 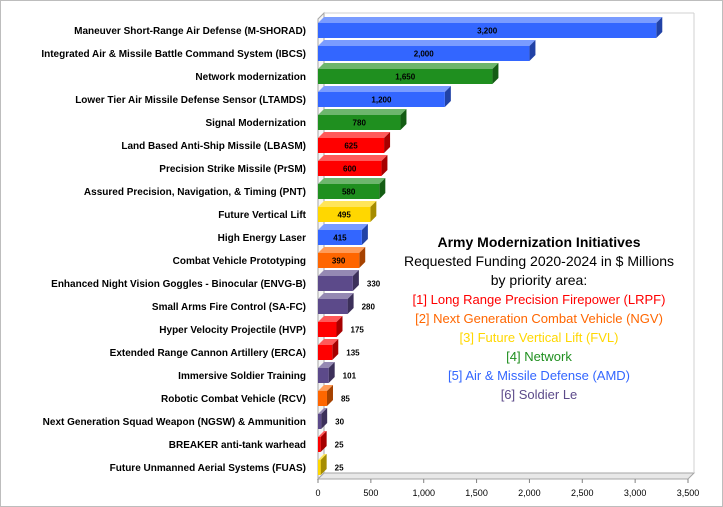 I want to click on data-label: 280, so click(x=369, y=307).